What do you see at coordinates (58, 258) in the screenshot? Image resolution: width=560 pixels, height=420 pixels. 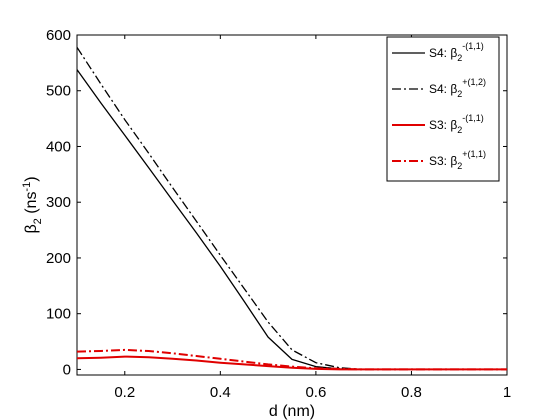 I see `y-tick-label: 200` at bounding box center [58, 258].